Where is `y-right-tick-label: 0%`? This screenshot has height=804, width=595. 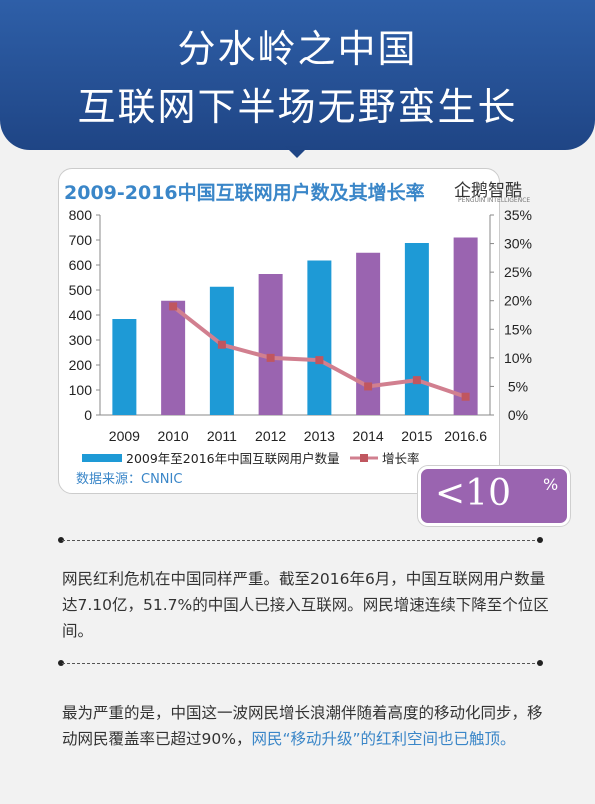
y-right-tick-label: 0% is located at coordinates (518, 415).